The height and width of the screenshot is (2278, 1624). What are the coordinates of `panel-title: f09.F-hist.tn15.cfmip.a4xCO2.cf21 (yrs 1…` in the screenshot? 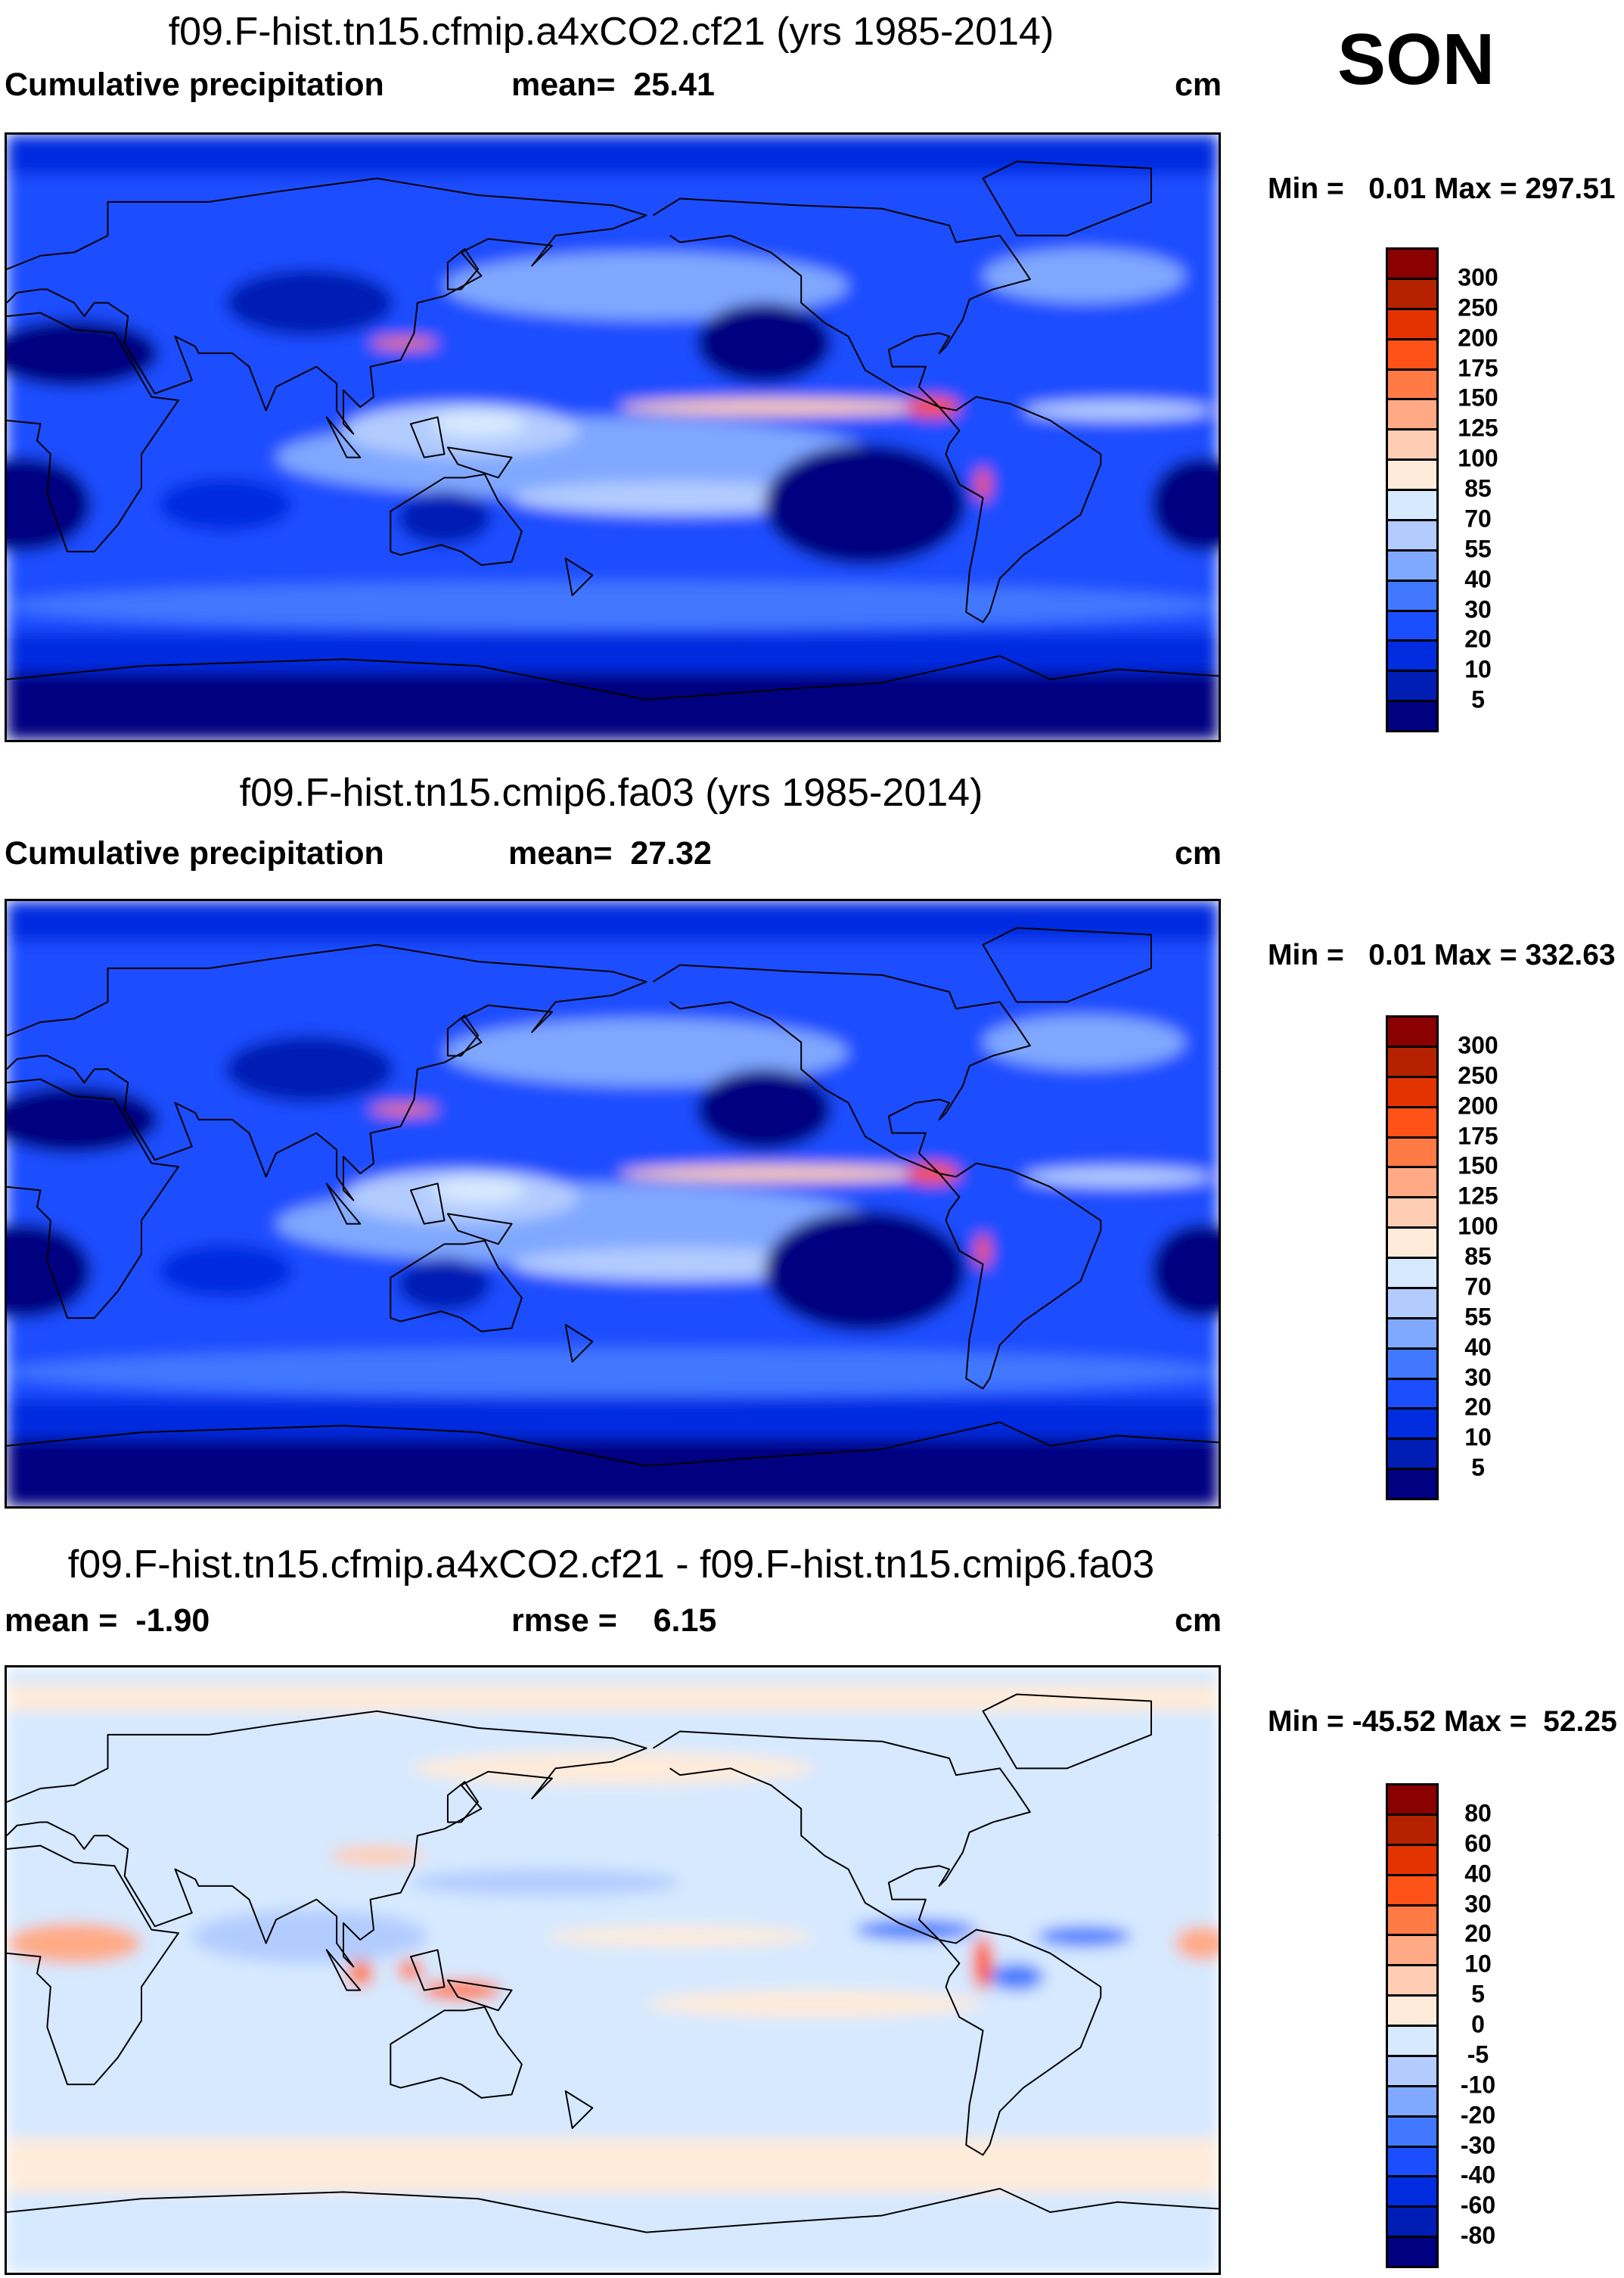 It's located at (611, 32).